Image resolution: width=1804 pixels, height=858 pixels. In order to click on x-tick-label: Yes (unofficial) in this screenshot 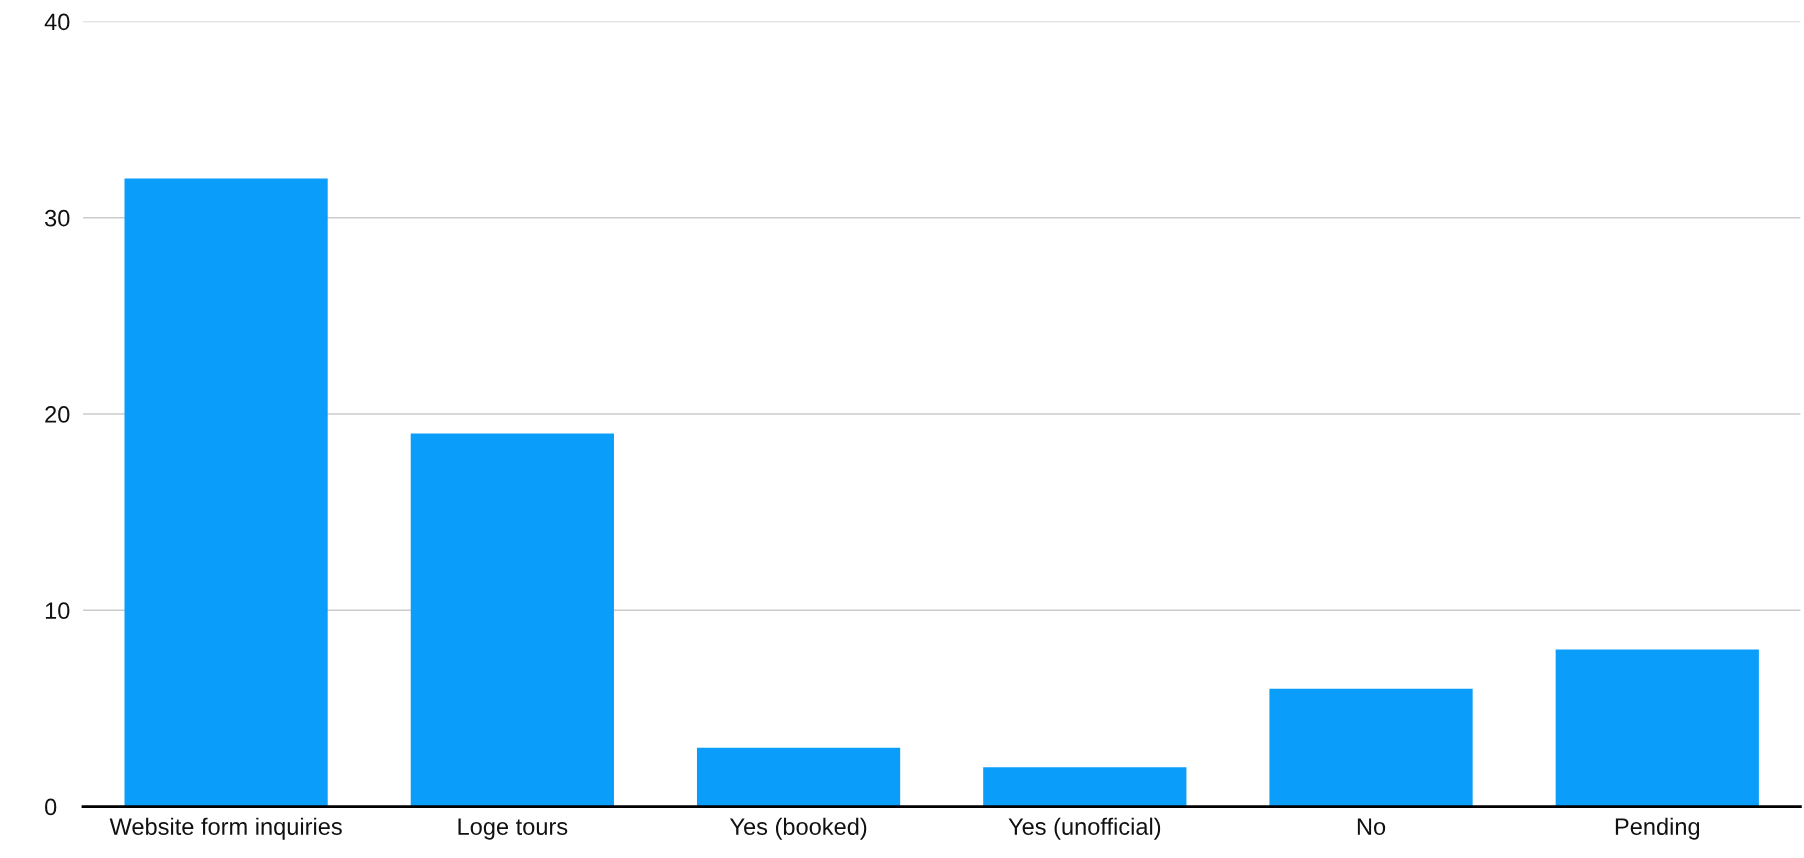, I will do `click(1084, 828)`.